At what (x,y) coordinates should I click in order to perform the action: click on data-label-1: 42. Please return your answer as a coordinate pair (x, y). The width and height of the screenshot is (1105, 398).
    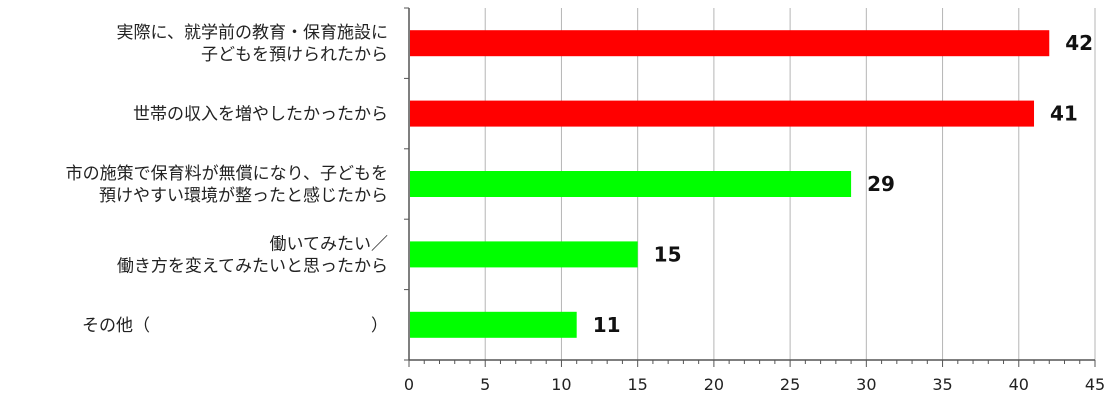
    Looking at the image, I should click on (1079, 43).